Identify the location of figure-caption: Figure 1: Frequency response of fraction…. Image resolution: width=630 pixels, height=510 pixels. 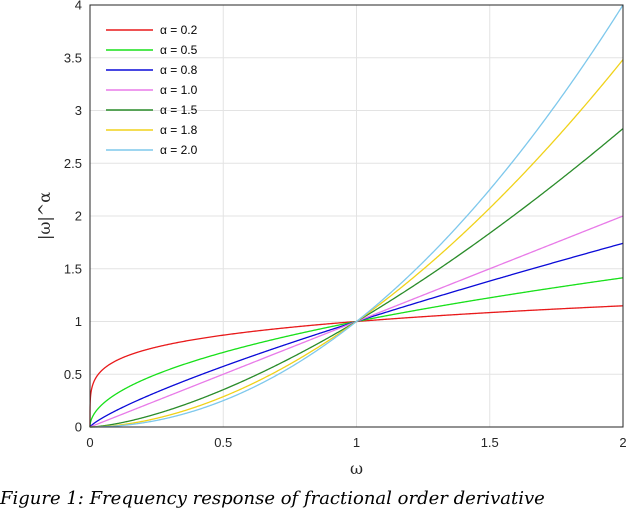
(272, 498).